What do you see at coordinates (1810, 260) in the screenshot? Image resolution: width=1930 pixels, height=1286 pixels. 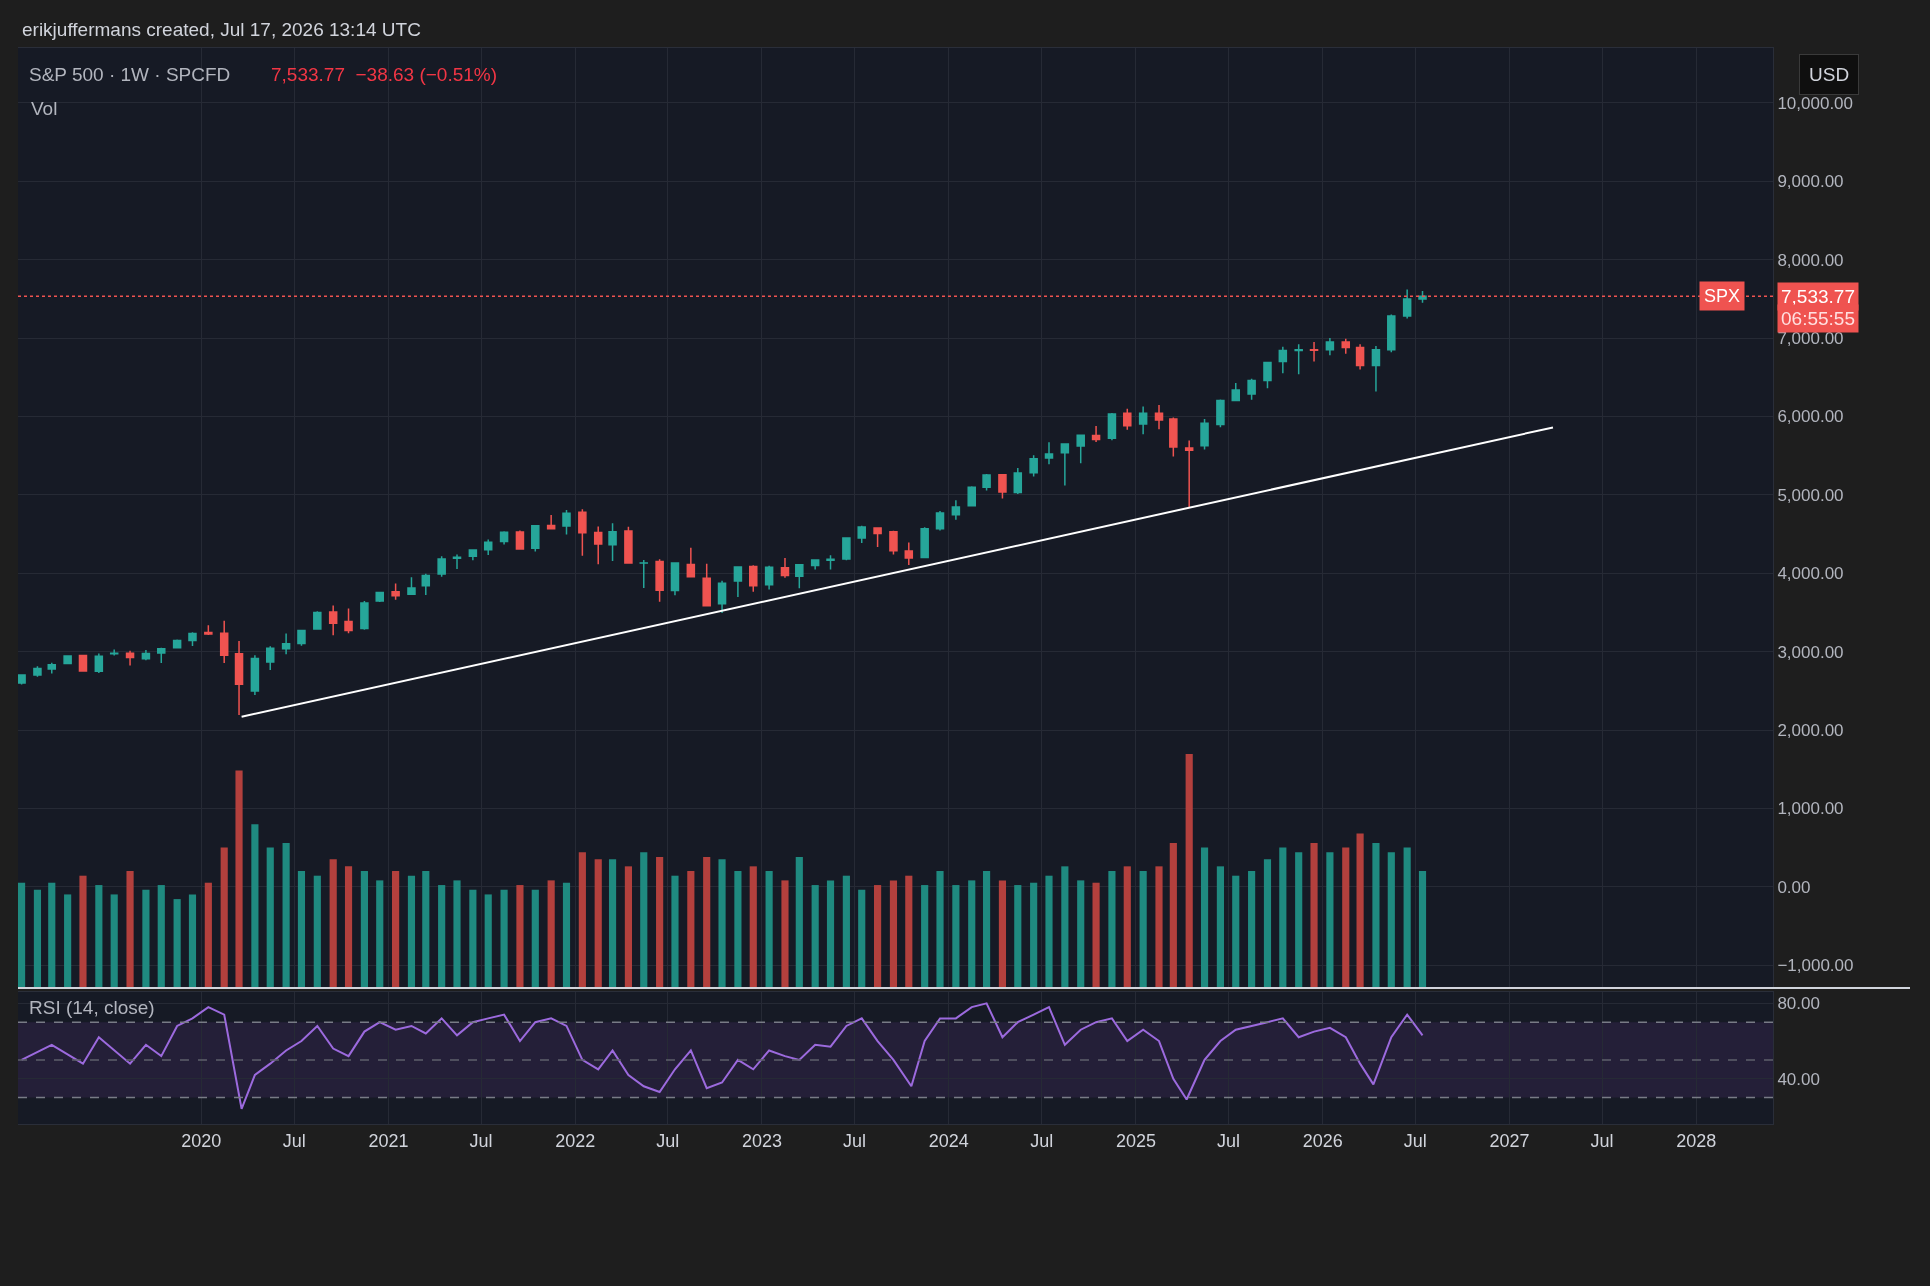 I see `y-tick-label: 8,000.00` at bounding box center [1810, 260].